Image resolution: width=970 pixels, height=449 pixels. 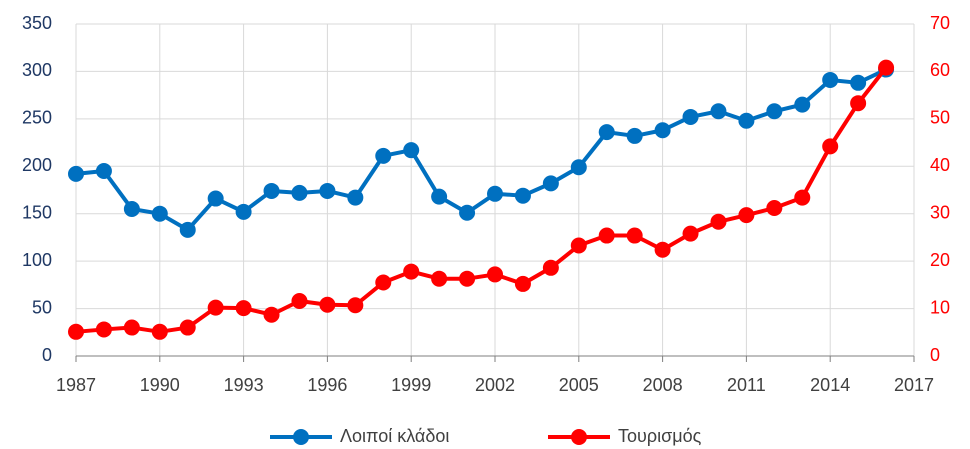 What do you see at coordinates (940, 307) in the screenshot?
I see `y2-tick-label: 10` at bounding box center [940, 307].